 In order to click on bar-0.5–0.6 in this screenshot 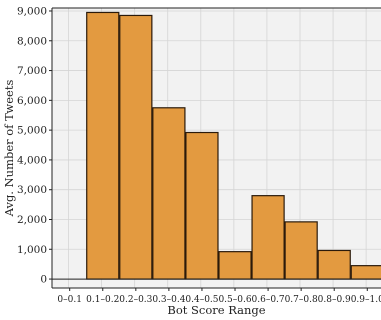, I will do `click(235, 265)`.